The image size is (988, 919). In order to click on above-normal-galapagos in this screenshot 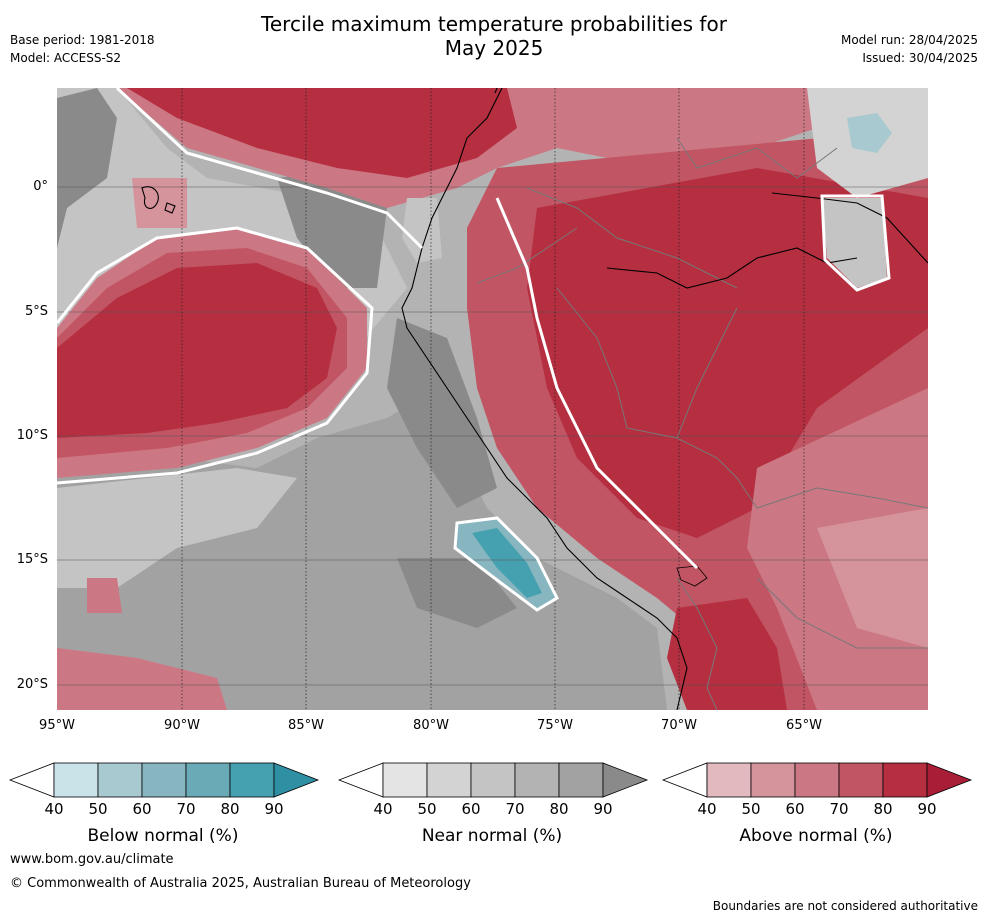, I will do `click(159, 203)`.